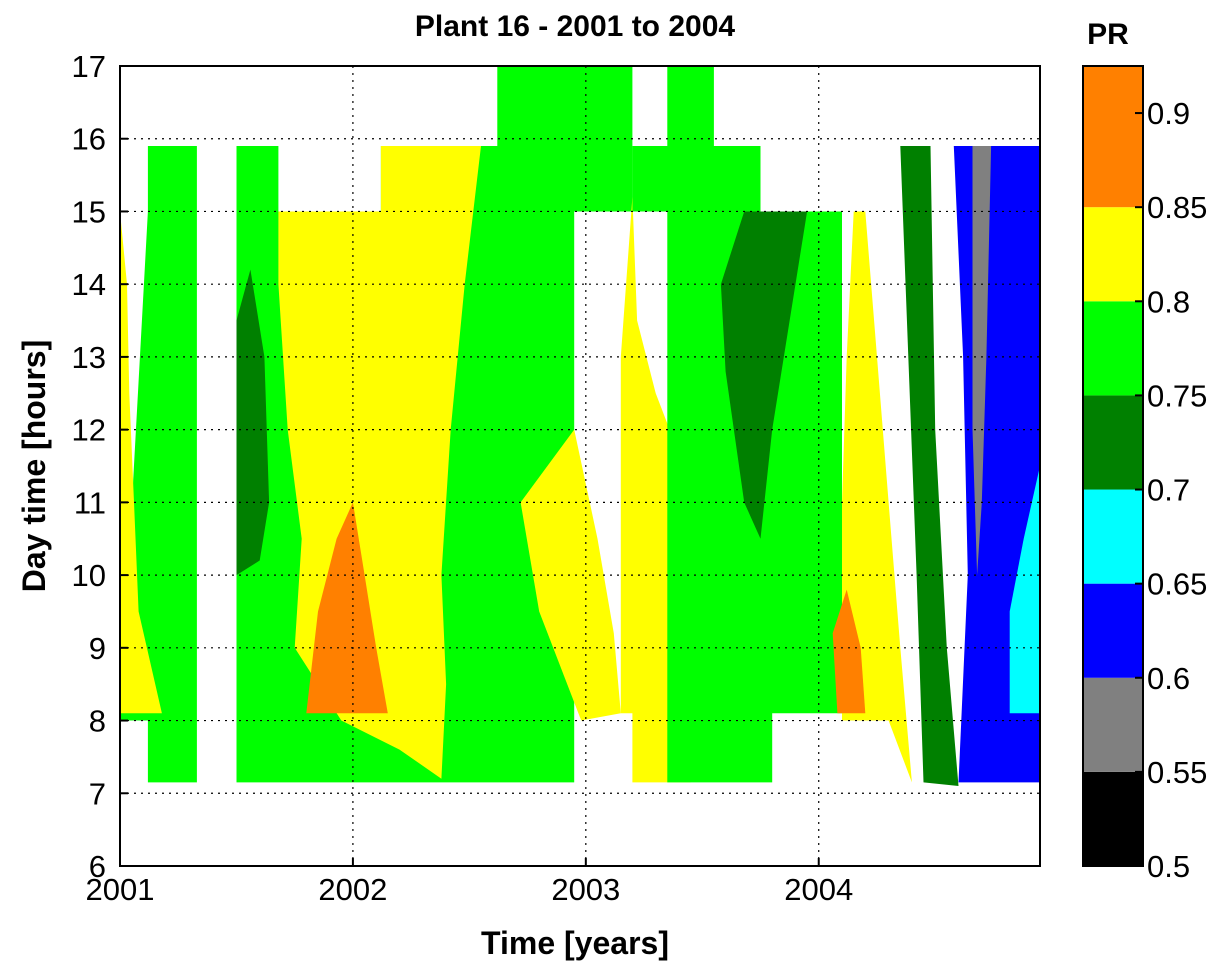  I want to click on y-tick-label: 14, so click(89, 284).